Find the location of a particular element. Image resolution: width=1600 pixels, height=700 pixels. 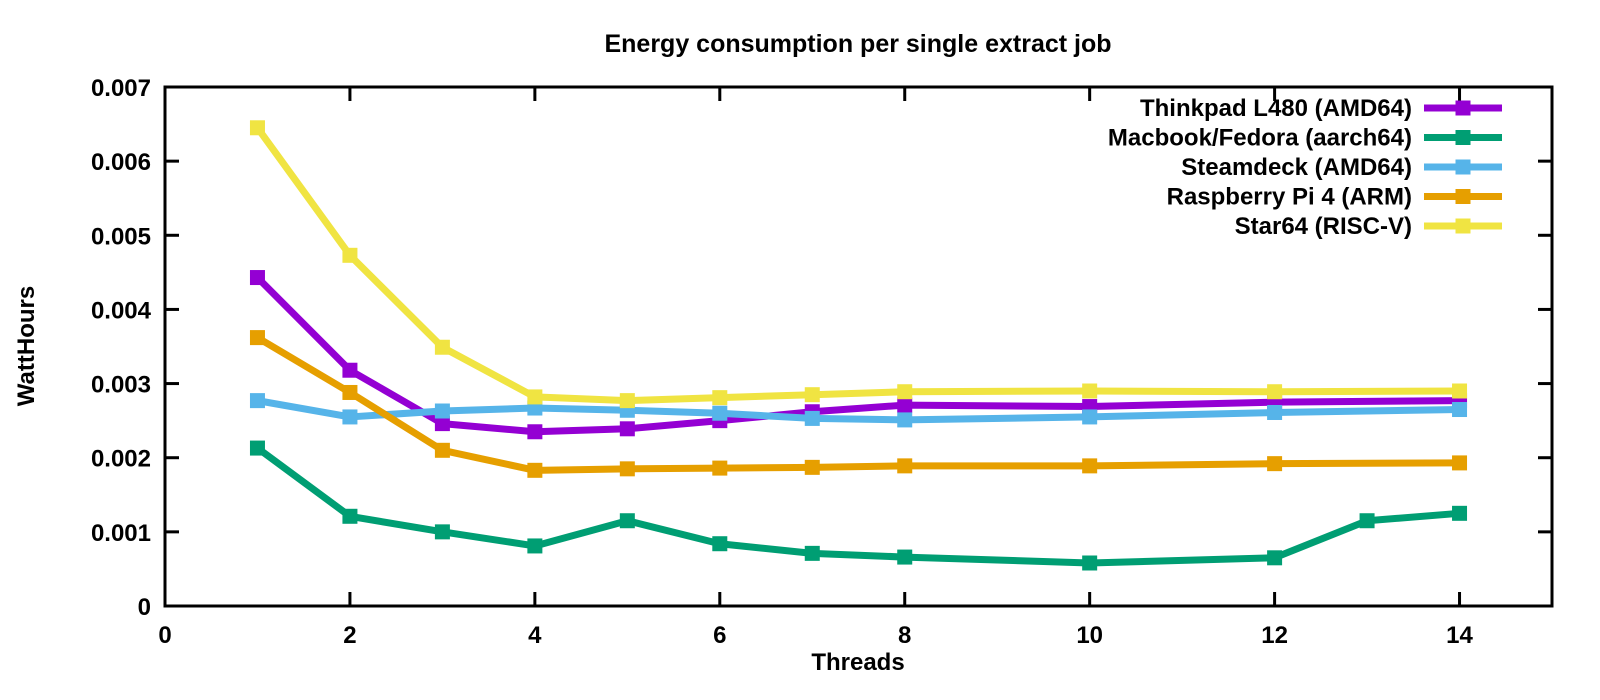

legend-item-star64-risc-v: Star64 (RISC-V) is located at coordinates (1368, 226).